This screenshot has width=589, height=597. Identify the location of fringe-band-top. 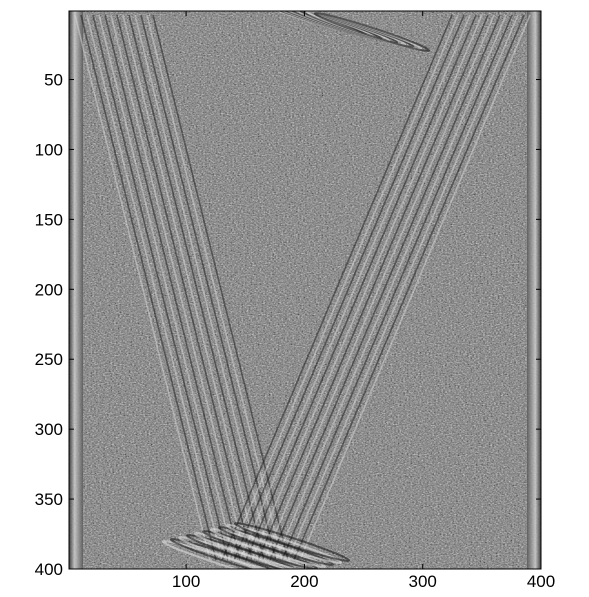
(372, 32).